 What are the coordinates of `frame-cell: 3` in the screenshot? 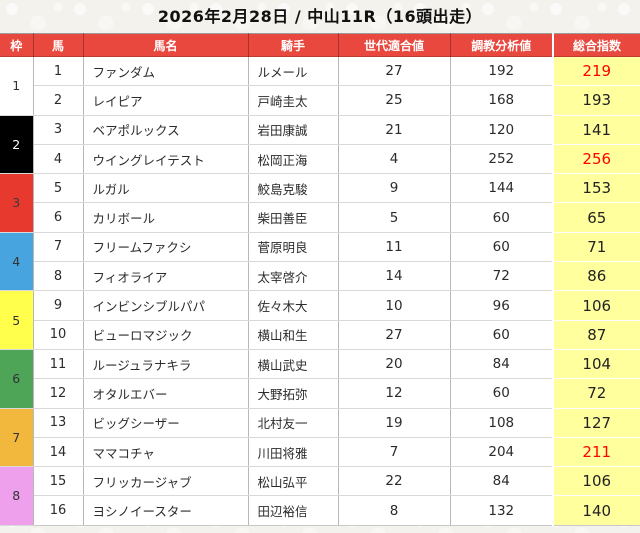 It's located at (17, 203).